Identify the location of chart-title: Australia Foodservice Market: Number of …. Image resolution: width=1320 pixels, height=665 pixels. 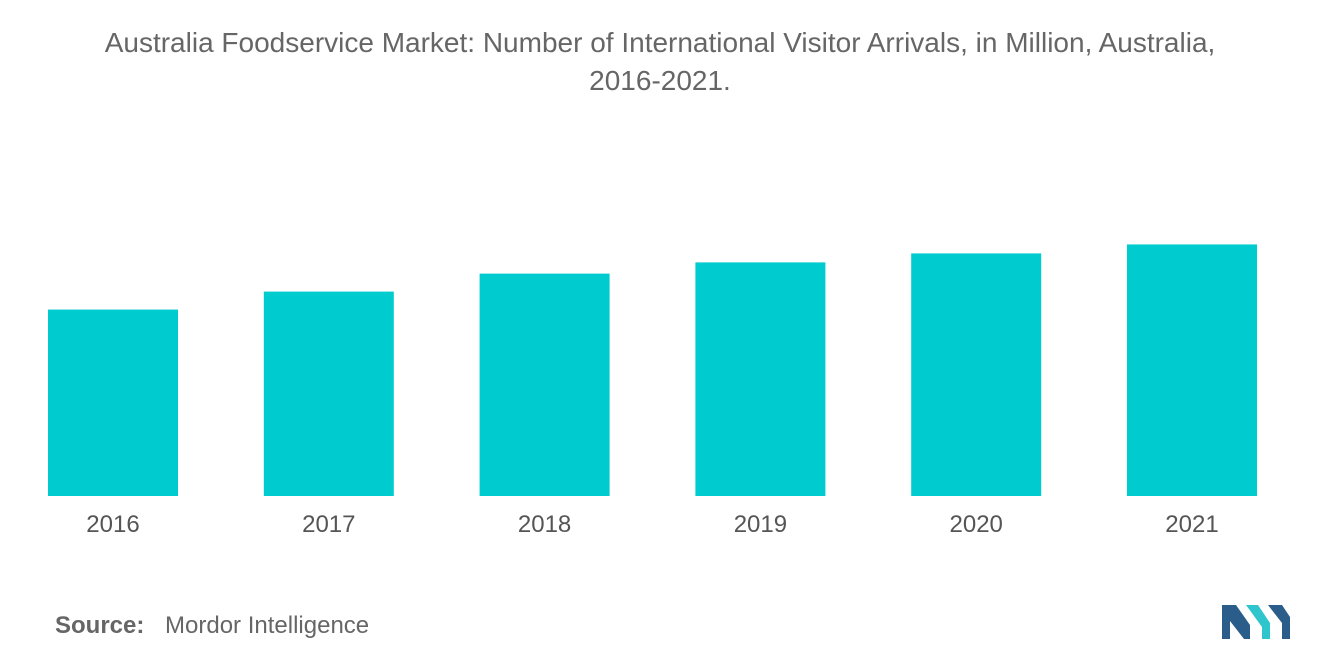
(660, 62).